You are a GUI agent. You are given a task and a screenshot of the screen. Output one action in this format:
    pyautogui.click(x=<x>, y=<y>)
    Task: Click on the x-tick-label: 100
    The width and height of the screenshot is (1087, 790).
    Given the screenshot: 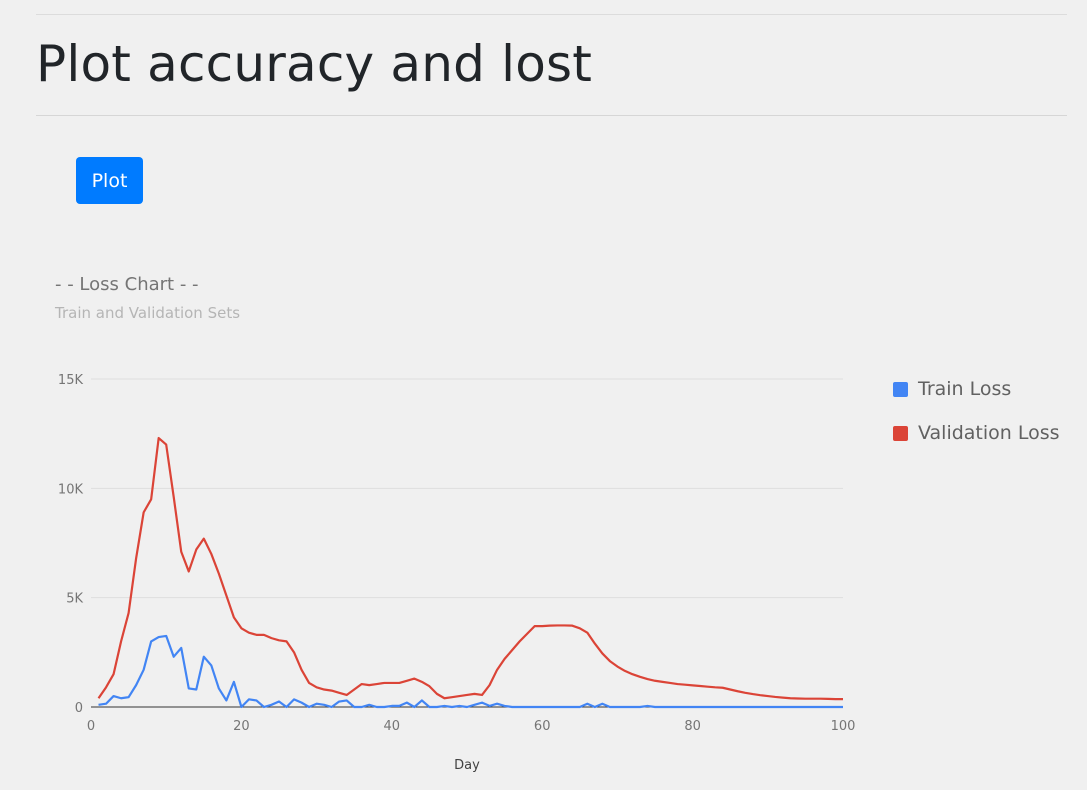 What is the action you would take?
    pyautogui.click(x=843, y=726)
    